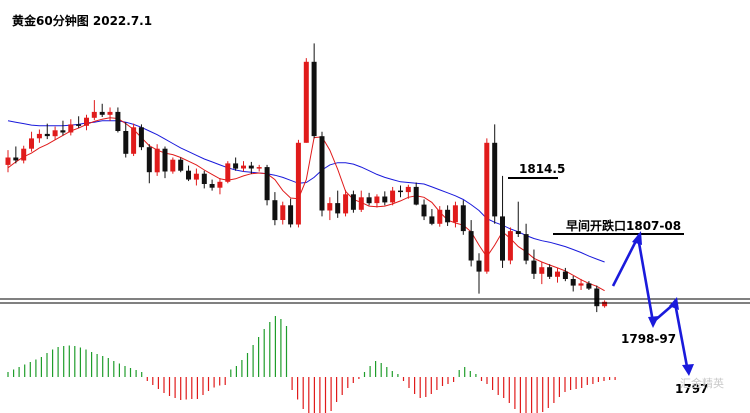 Image resolution: width=750 pixels, height=413 pixels. I want to click on watermark-text: 汇金精英, so click(702, 383).